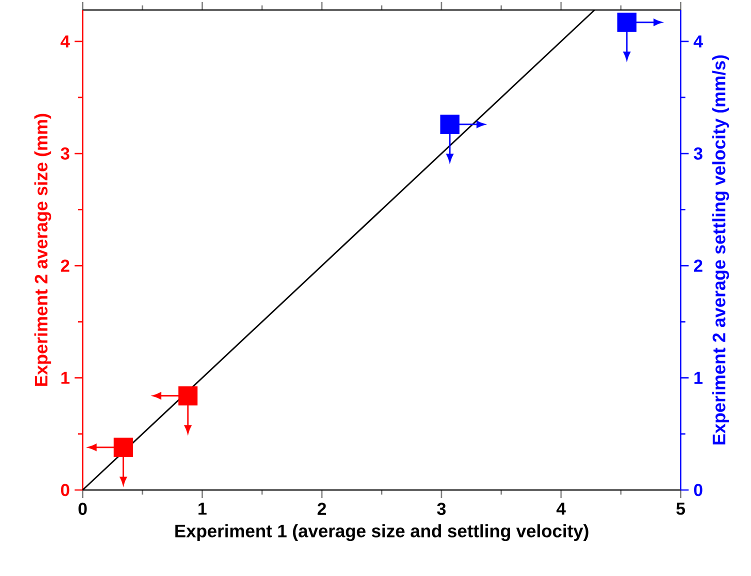 This screenshot has width=751, height=576. What do you see at coordinates (698, 153) in the screenshot?
I see `y2-tick-label: 3` at bounding box center [698, 153].